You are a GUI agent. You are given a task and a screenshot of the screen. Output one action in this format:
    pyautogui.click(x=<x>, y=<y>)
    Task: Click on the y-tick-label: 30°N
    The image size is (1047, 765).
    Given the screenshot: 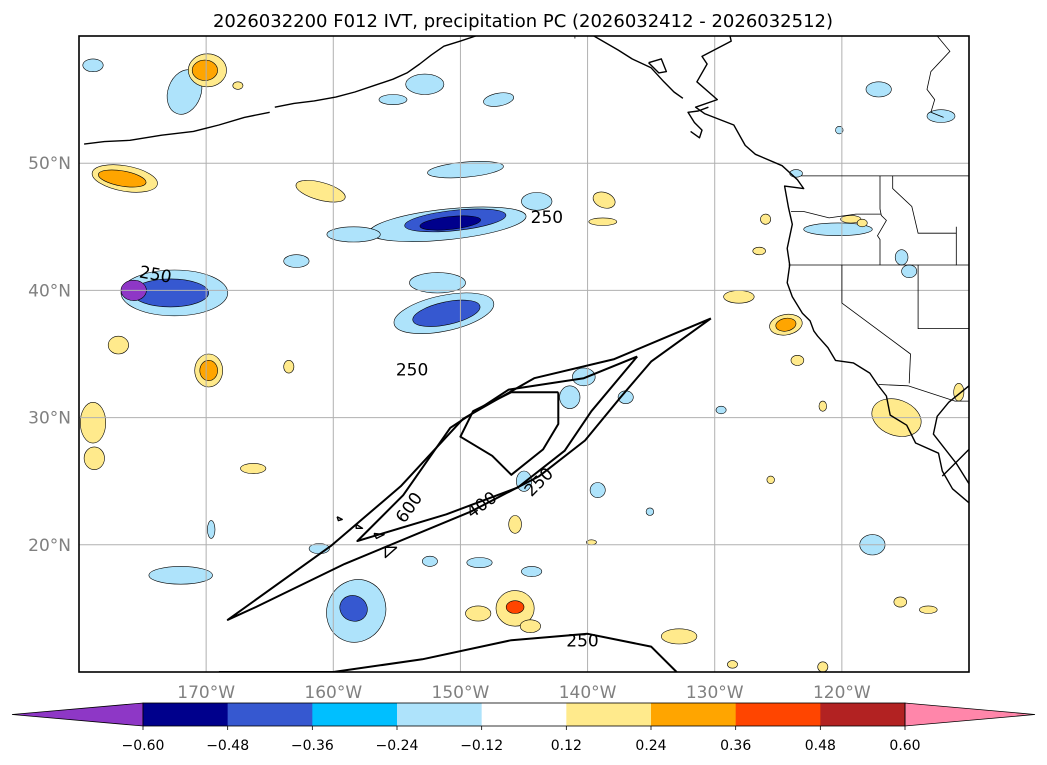 What is the action you would take?
    pyautogui.click(x=49, y=419)
    